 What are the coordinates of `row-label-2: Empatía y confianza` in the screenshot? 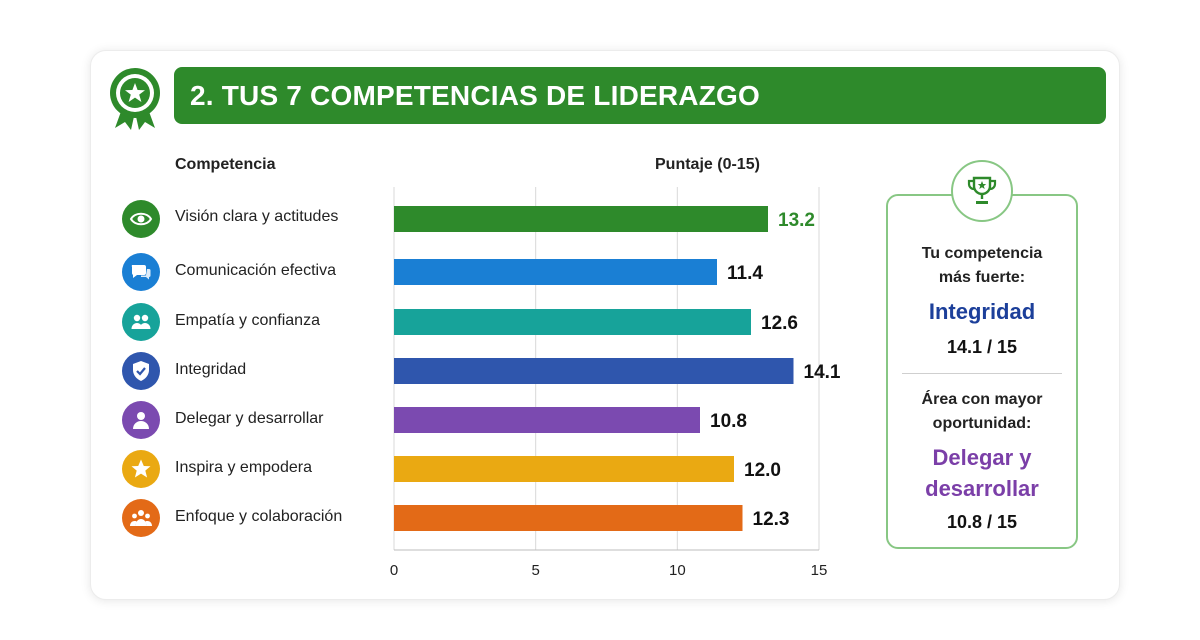 It's located at (247, 320).